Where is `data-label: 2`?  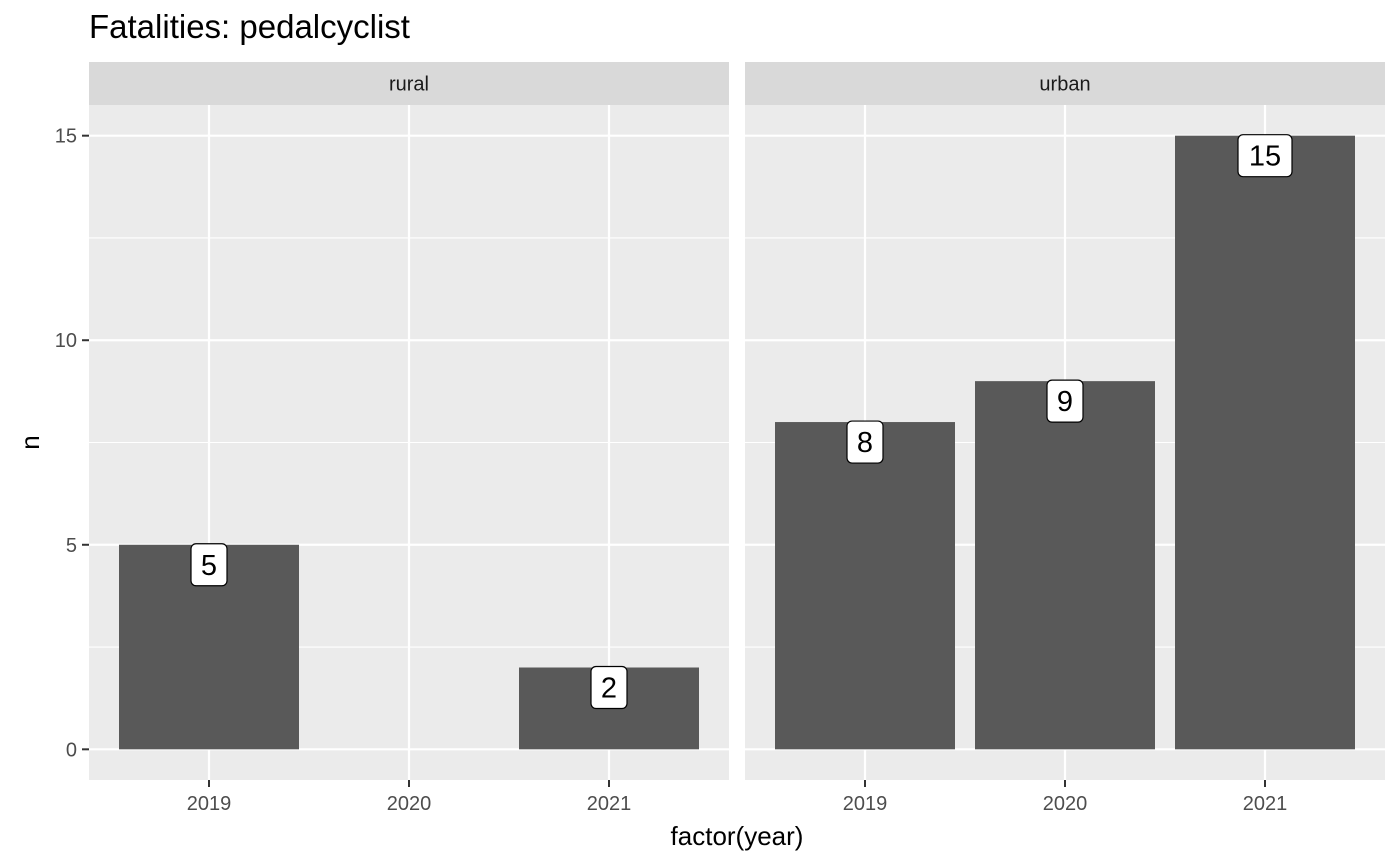
data-label: 2 is located at coordinates (609, 689).